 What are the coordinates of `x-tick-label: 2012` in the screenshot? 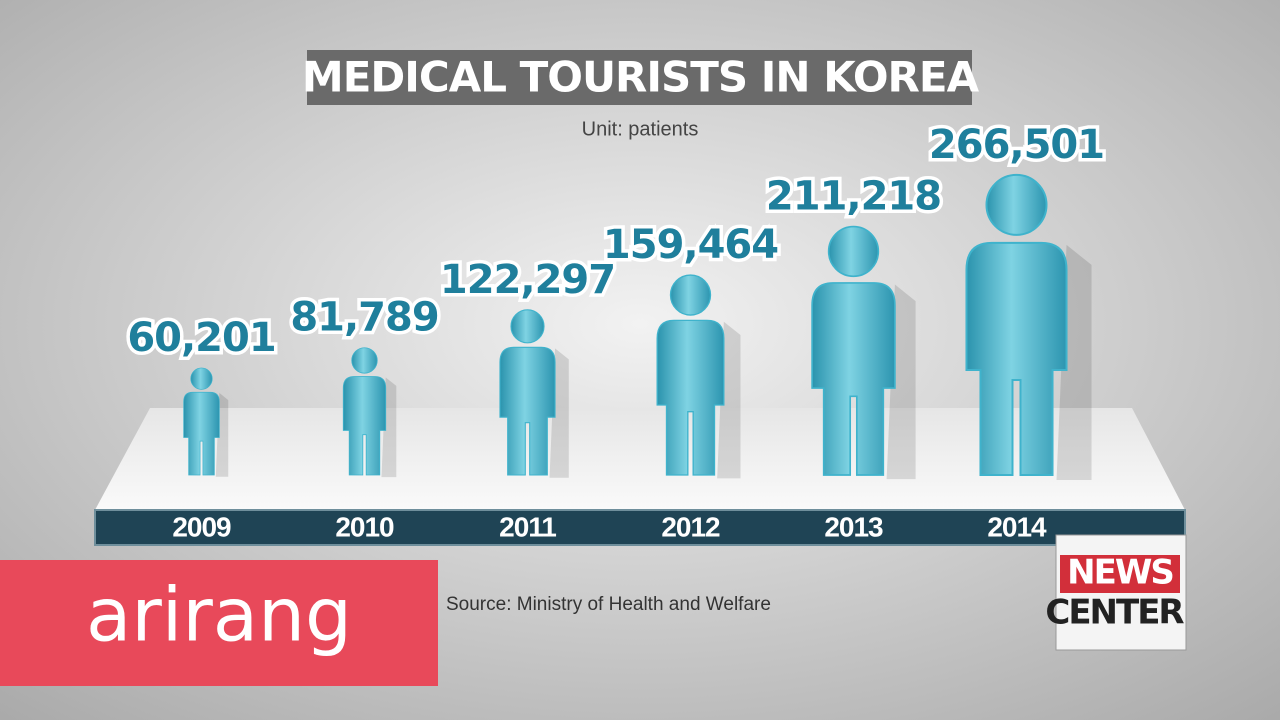 It's located at (690, 526).